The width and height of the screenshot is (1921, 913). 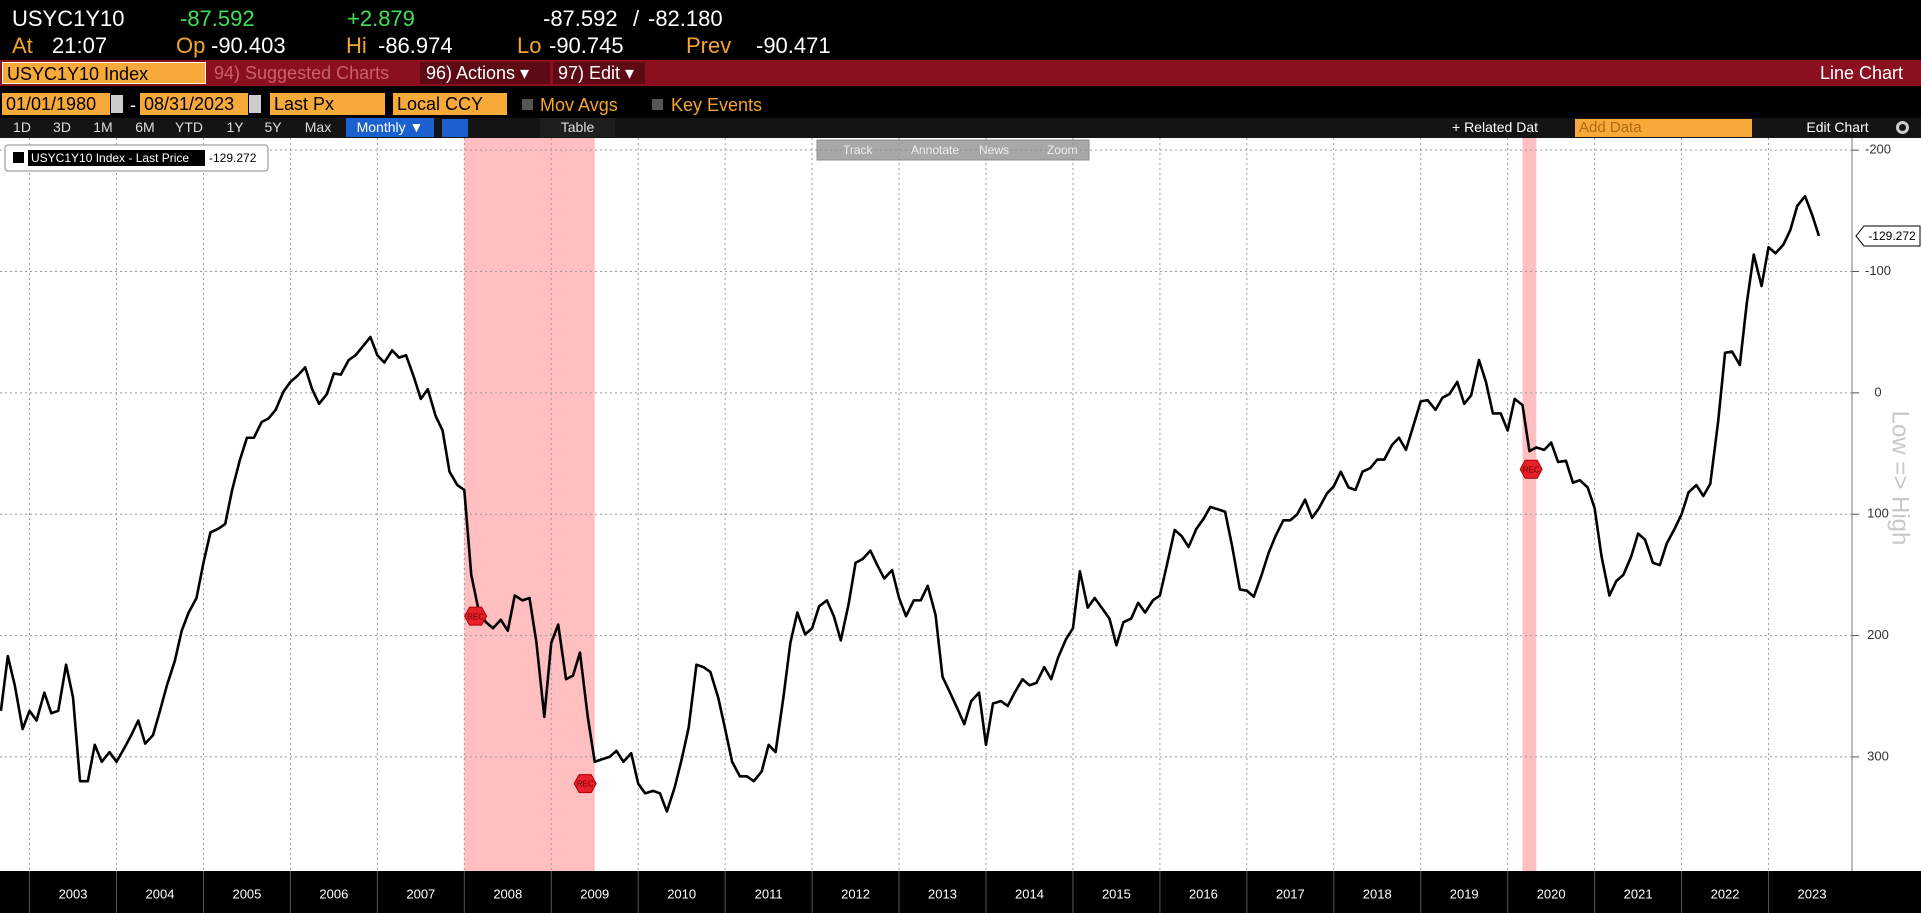 I want to click on page-title: Line Chart, so click(x=1861, y=73).